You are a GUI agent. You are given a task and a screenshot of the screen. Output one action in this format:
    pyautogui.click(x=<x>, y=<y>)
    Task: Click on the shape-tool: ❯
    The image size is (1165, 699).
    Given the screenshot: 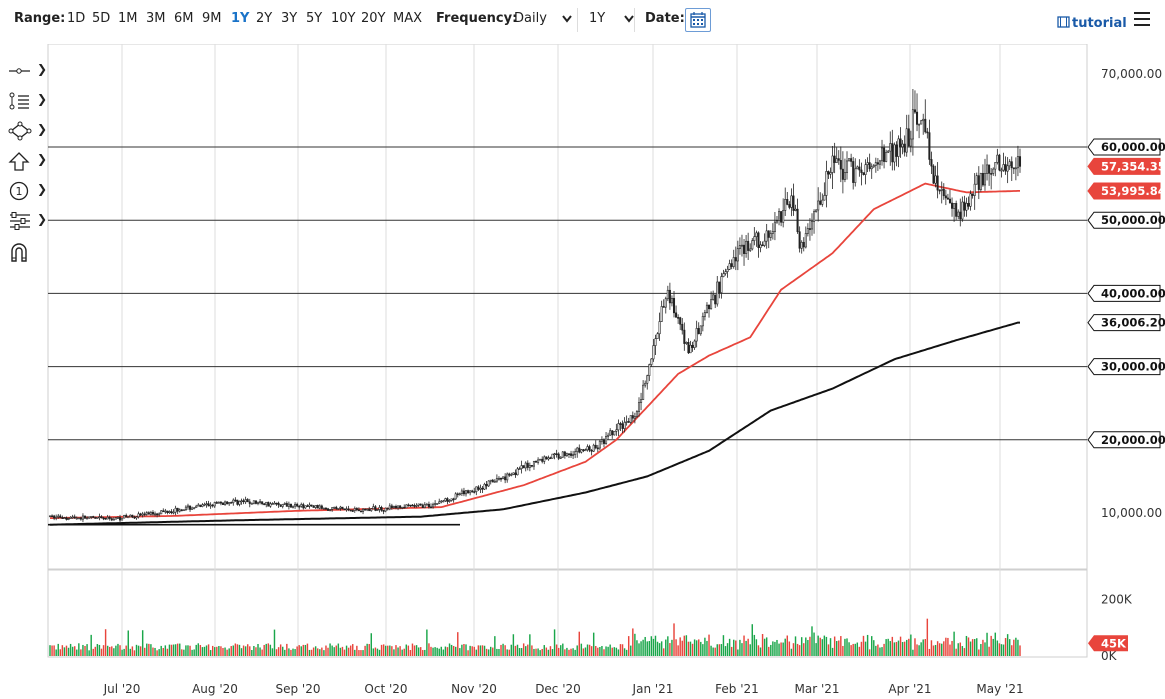 What is the action you would take?
    pyautogui.click(x=27, y=131)
    